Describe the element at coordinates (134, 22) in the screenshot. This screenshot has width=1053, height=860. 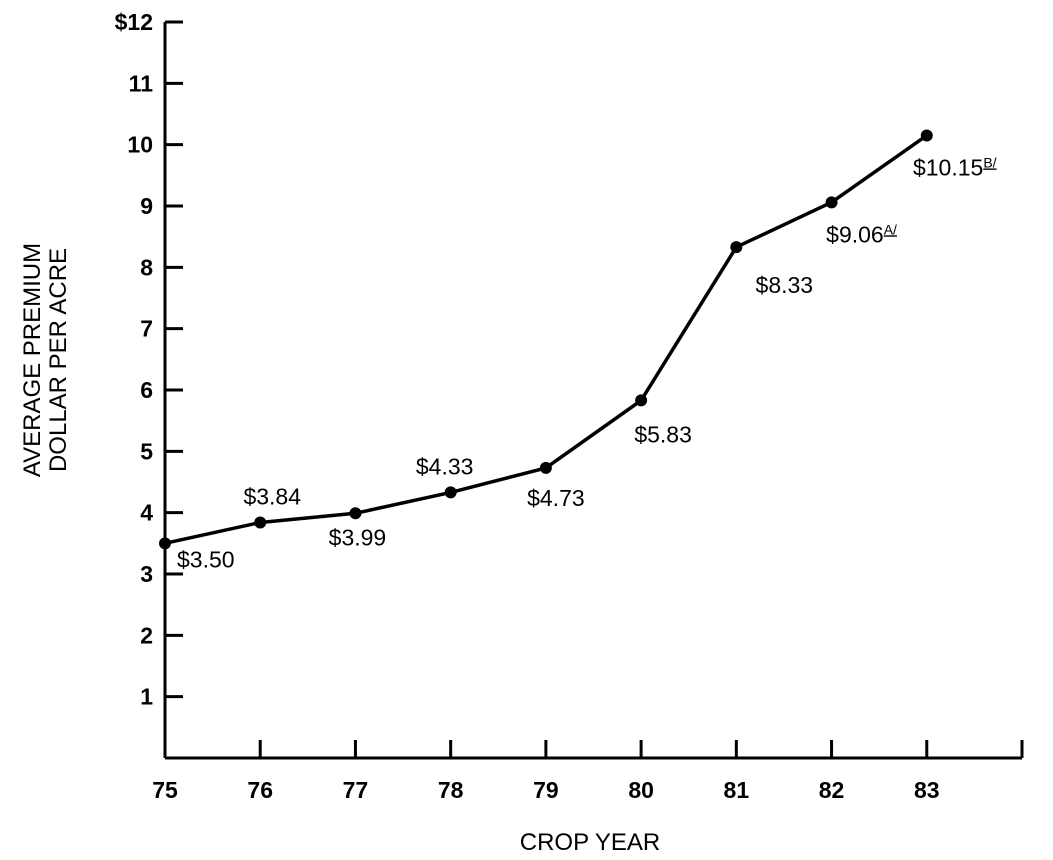
I see `y-tick-label: $12` at that location.